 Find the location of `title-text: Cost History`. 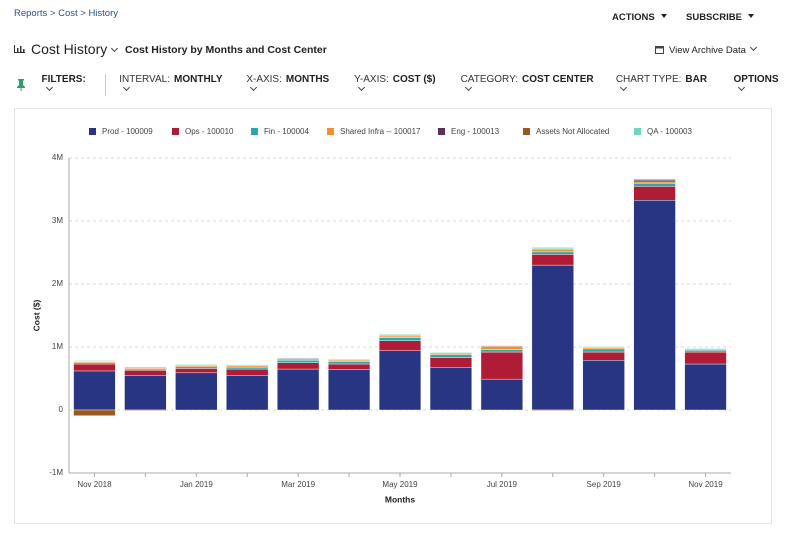

title-text: Cost History is located at coordinates (69, 49).